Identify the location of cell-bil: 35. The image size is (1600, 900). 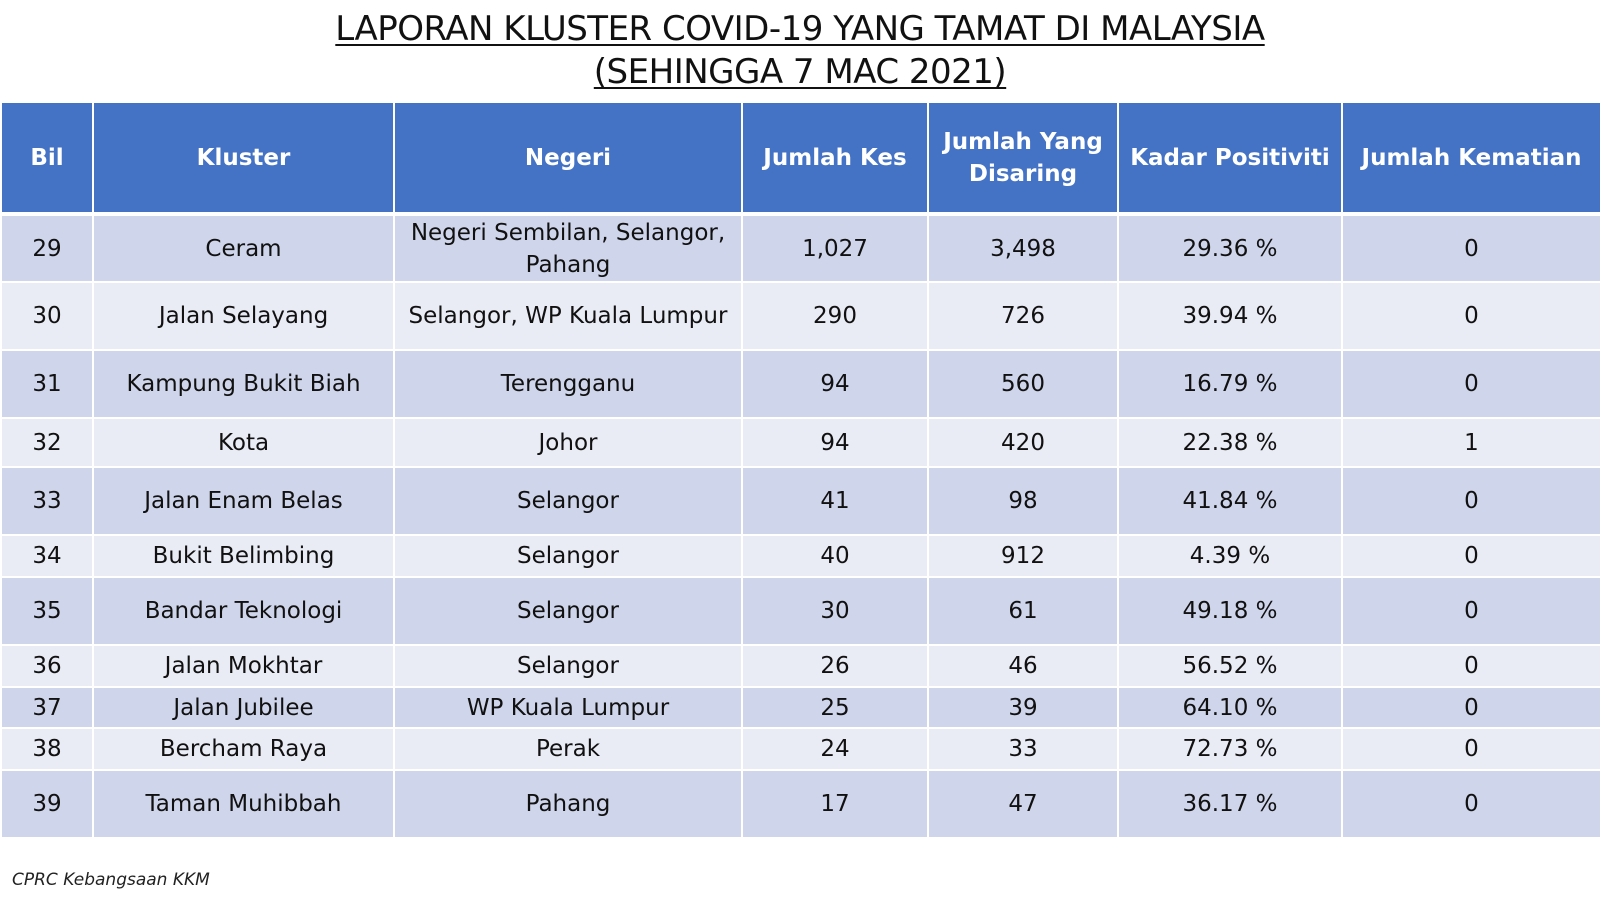
(47, 611).